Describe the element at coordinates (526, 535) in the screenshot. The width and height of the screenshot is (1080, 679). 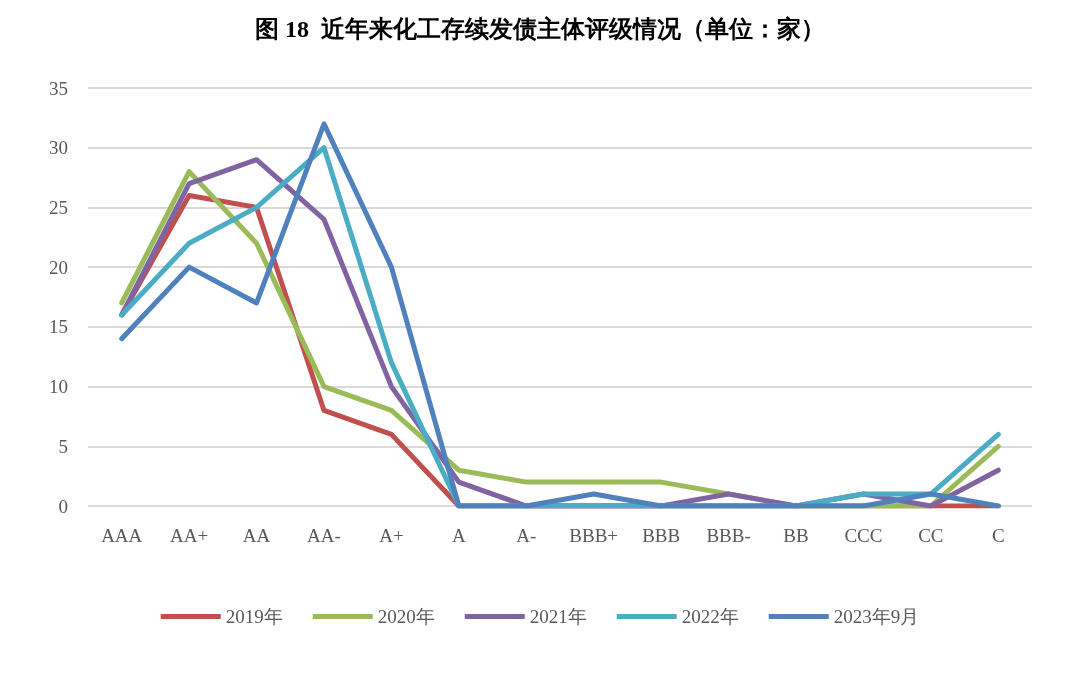
I see `x-tick-label: A-` at that location.